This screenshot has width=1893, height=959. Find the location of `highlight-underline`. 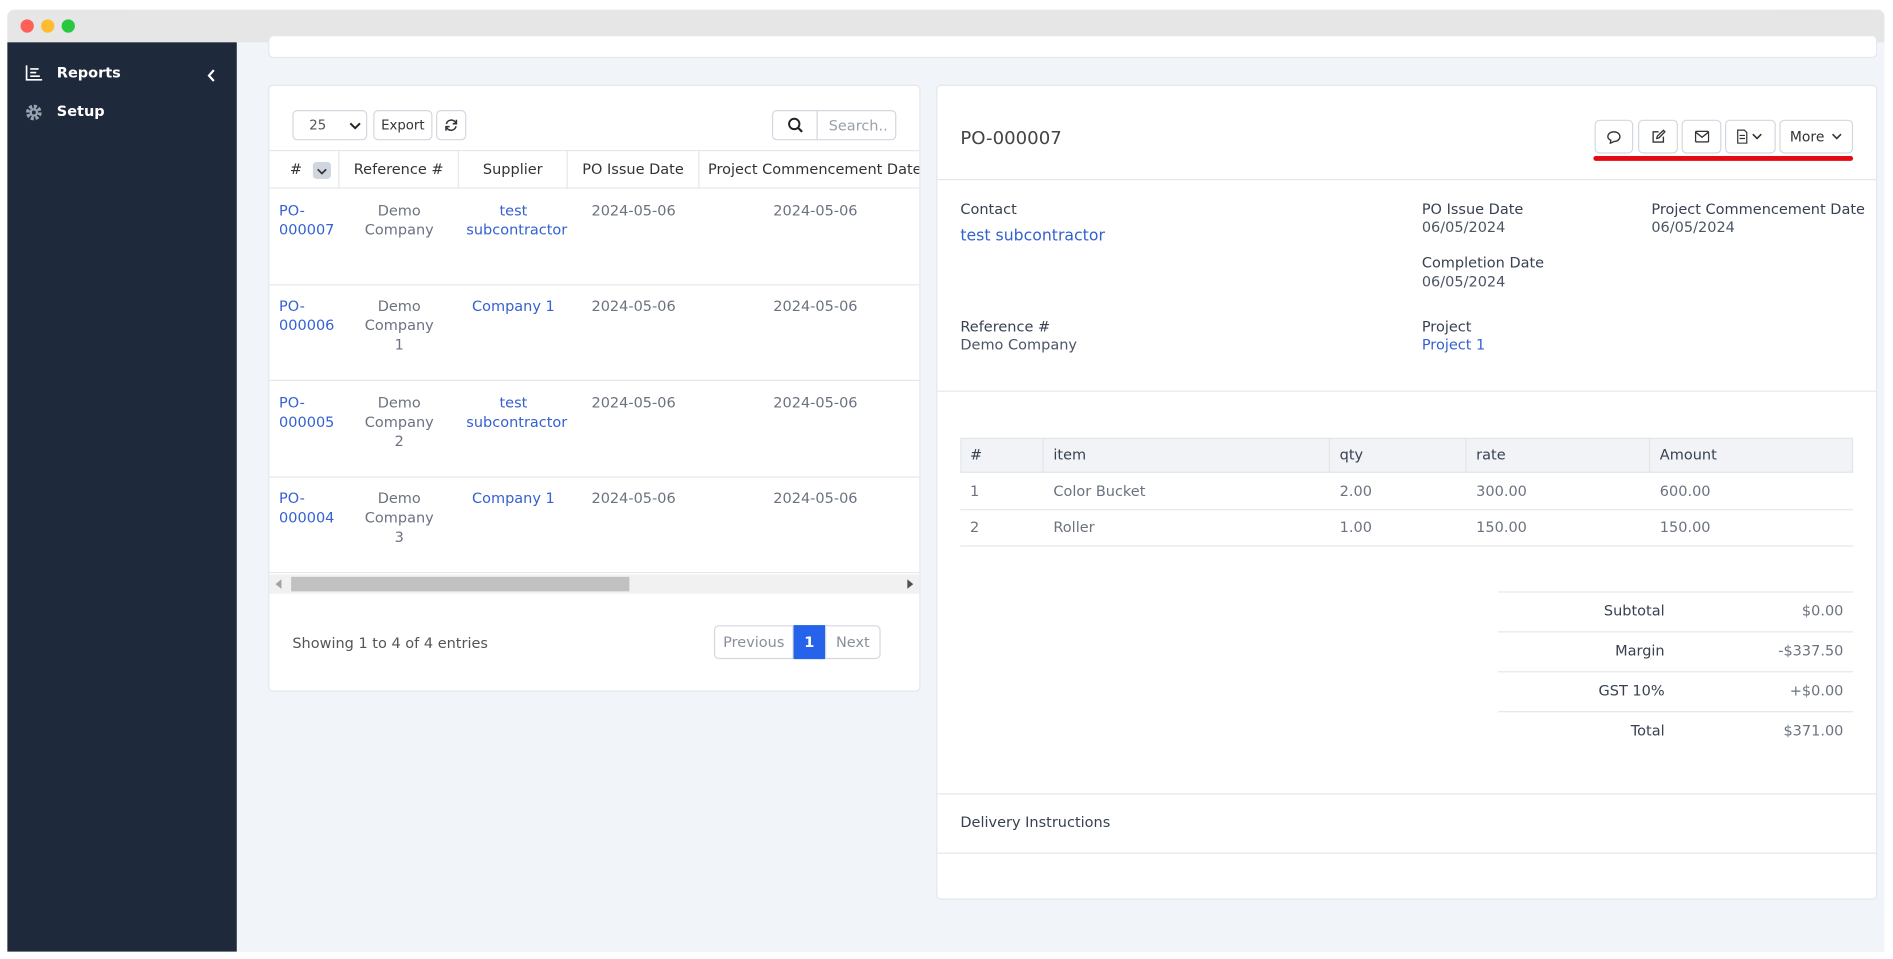

highlight-underline is located at coordinates (1723, 158).